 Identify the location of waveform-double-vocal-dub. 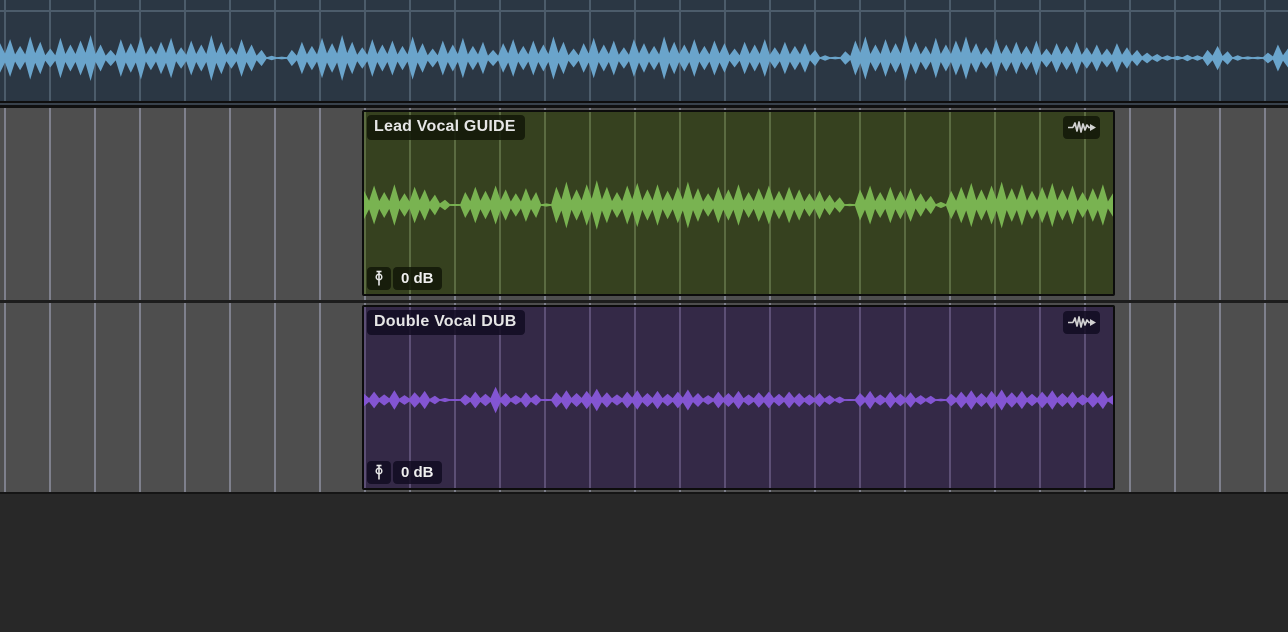
(738, 400).